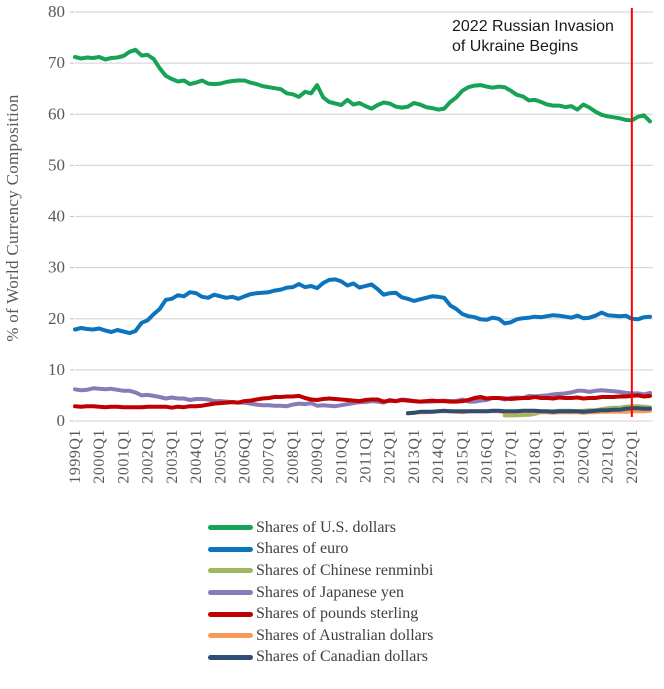 This screenshot has height=689, width=664. Describe the element at coordinates (366, 456) in the screenshot. I see `svg-text: 2011Q1` at that location.